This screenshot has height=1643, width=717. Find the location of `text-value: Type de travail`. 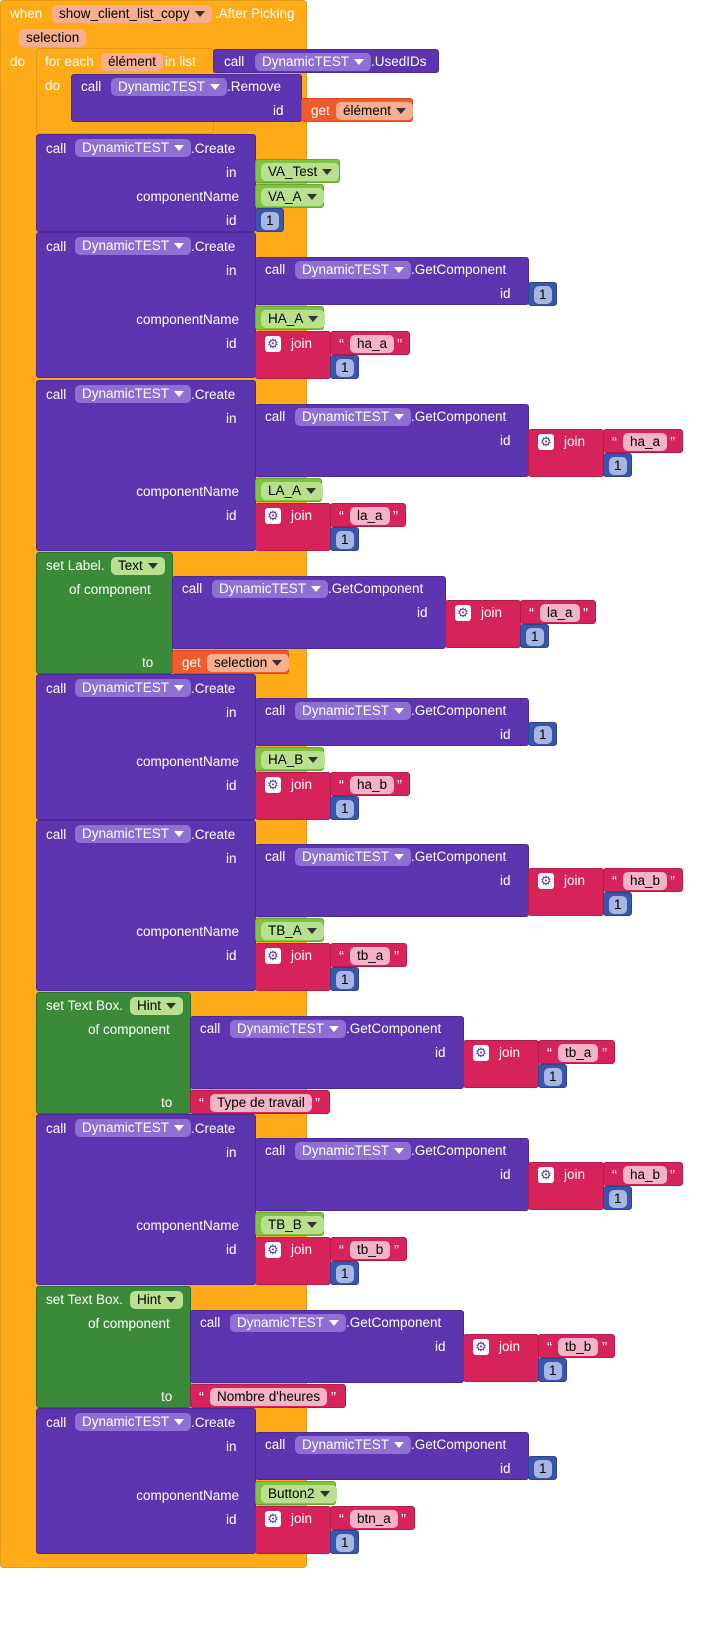

text-value: Type de travail is located at coordinates (261, 1103).